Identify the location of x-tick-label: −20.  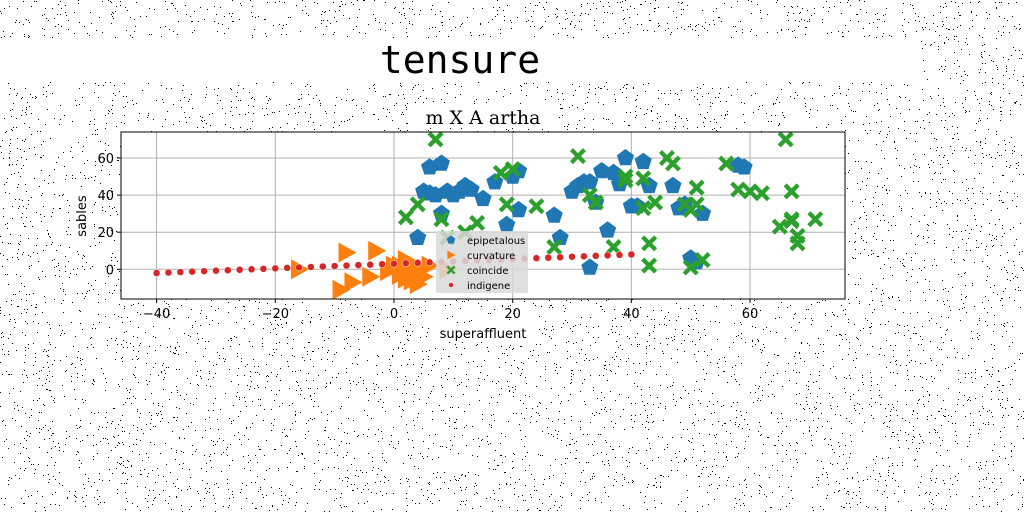
(275, 314).